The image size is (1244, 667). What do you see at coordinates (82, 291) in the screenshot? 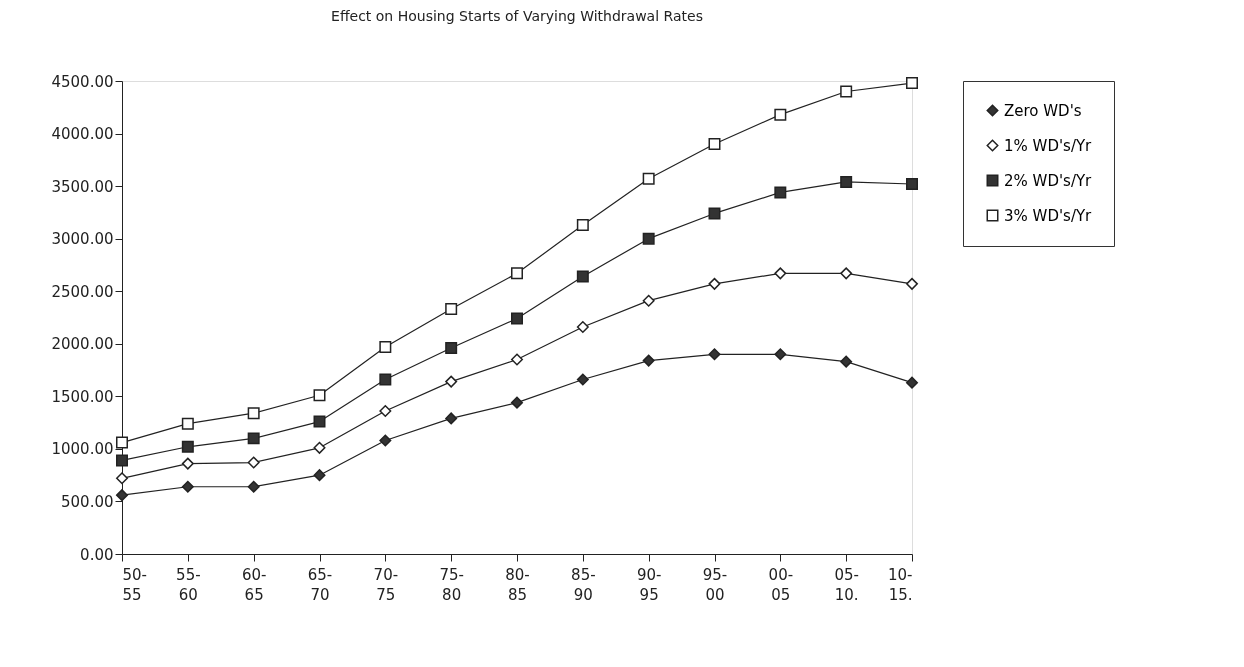
I see `y-tick-label: 2500.00` at bounding box center [82, 291].